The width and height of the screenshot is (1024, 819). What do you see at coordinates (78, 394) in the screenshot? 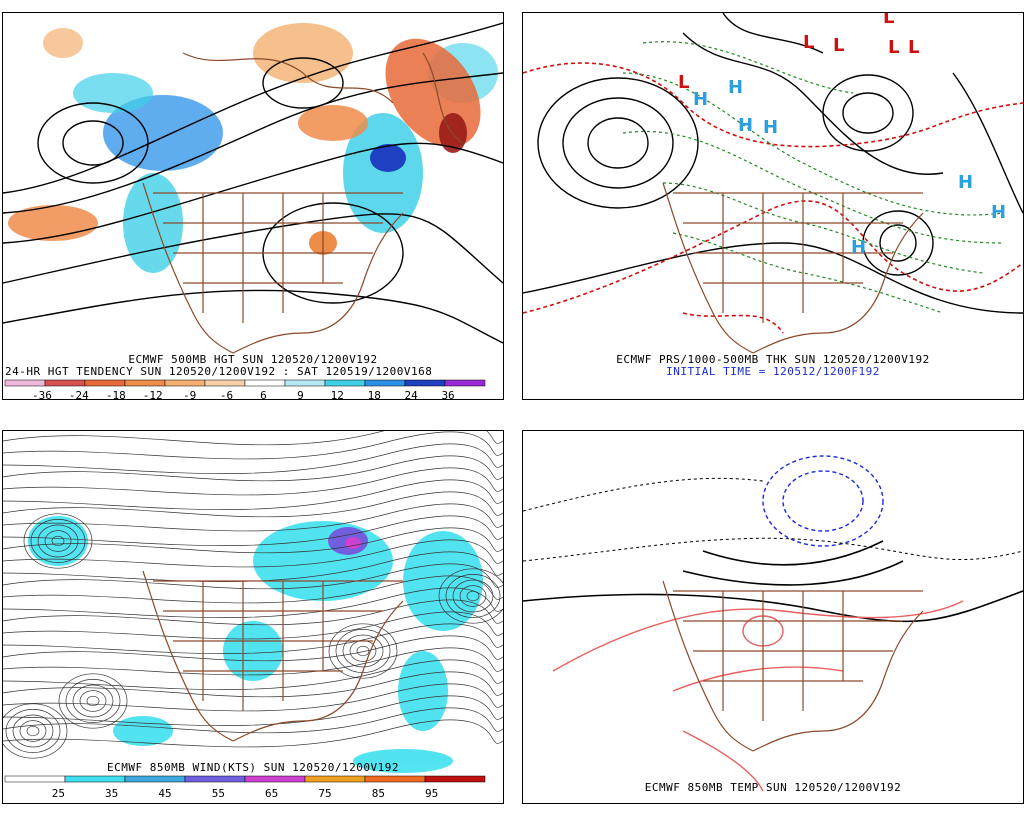
I see `colorbar-label: -24` at bounding box center [78, 394].